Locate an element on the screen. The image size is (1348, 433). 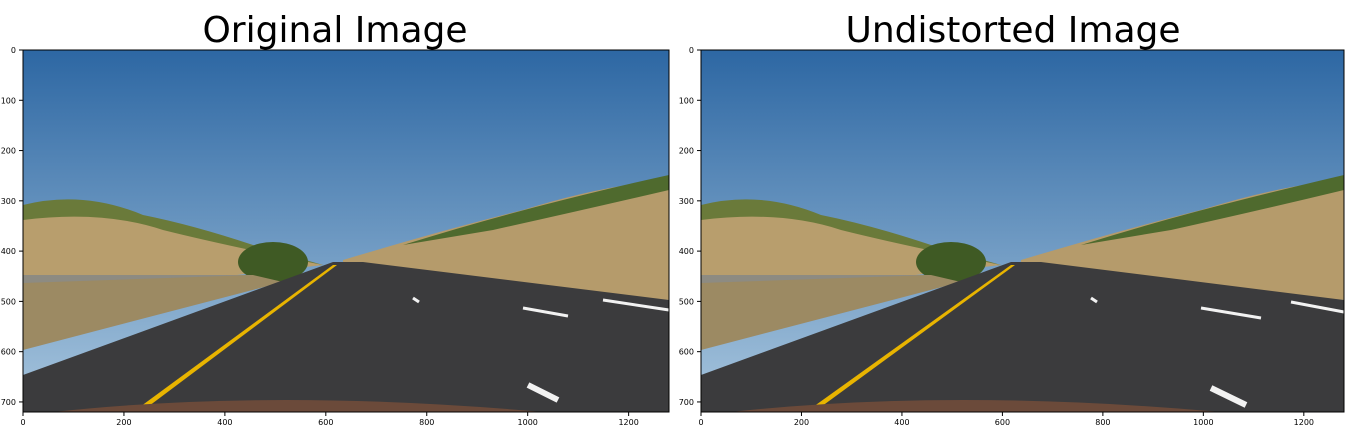
panel-title: Undistorted Image is located at coordinates (1013, 30).